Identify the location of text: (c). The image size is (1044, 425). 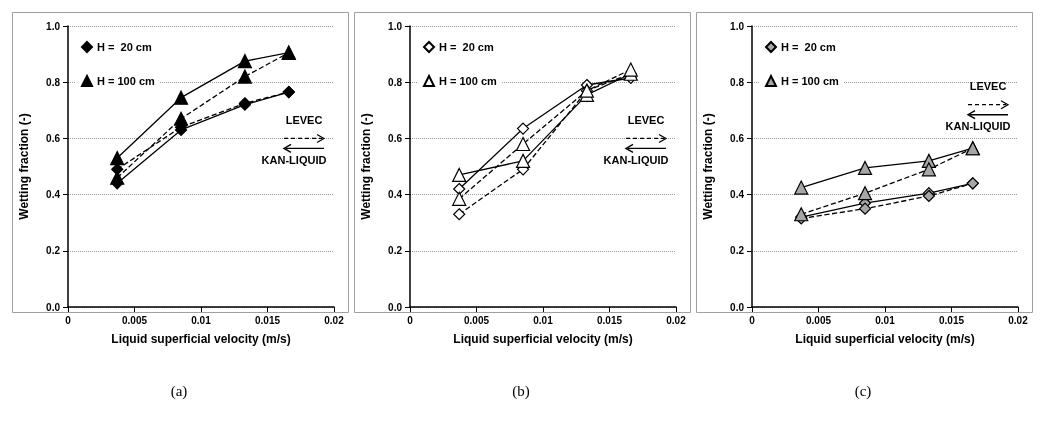
(863, 391).